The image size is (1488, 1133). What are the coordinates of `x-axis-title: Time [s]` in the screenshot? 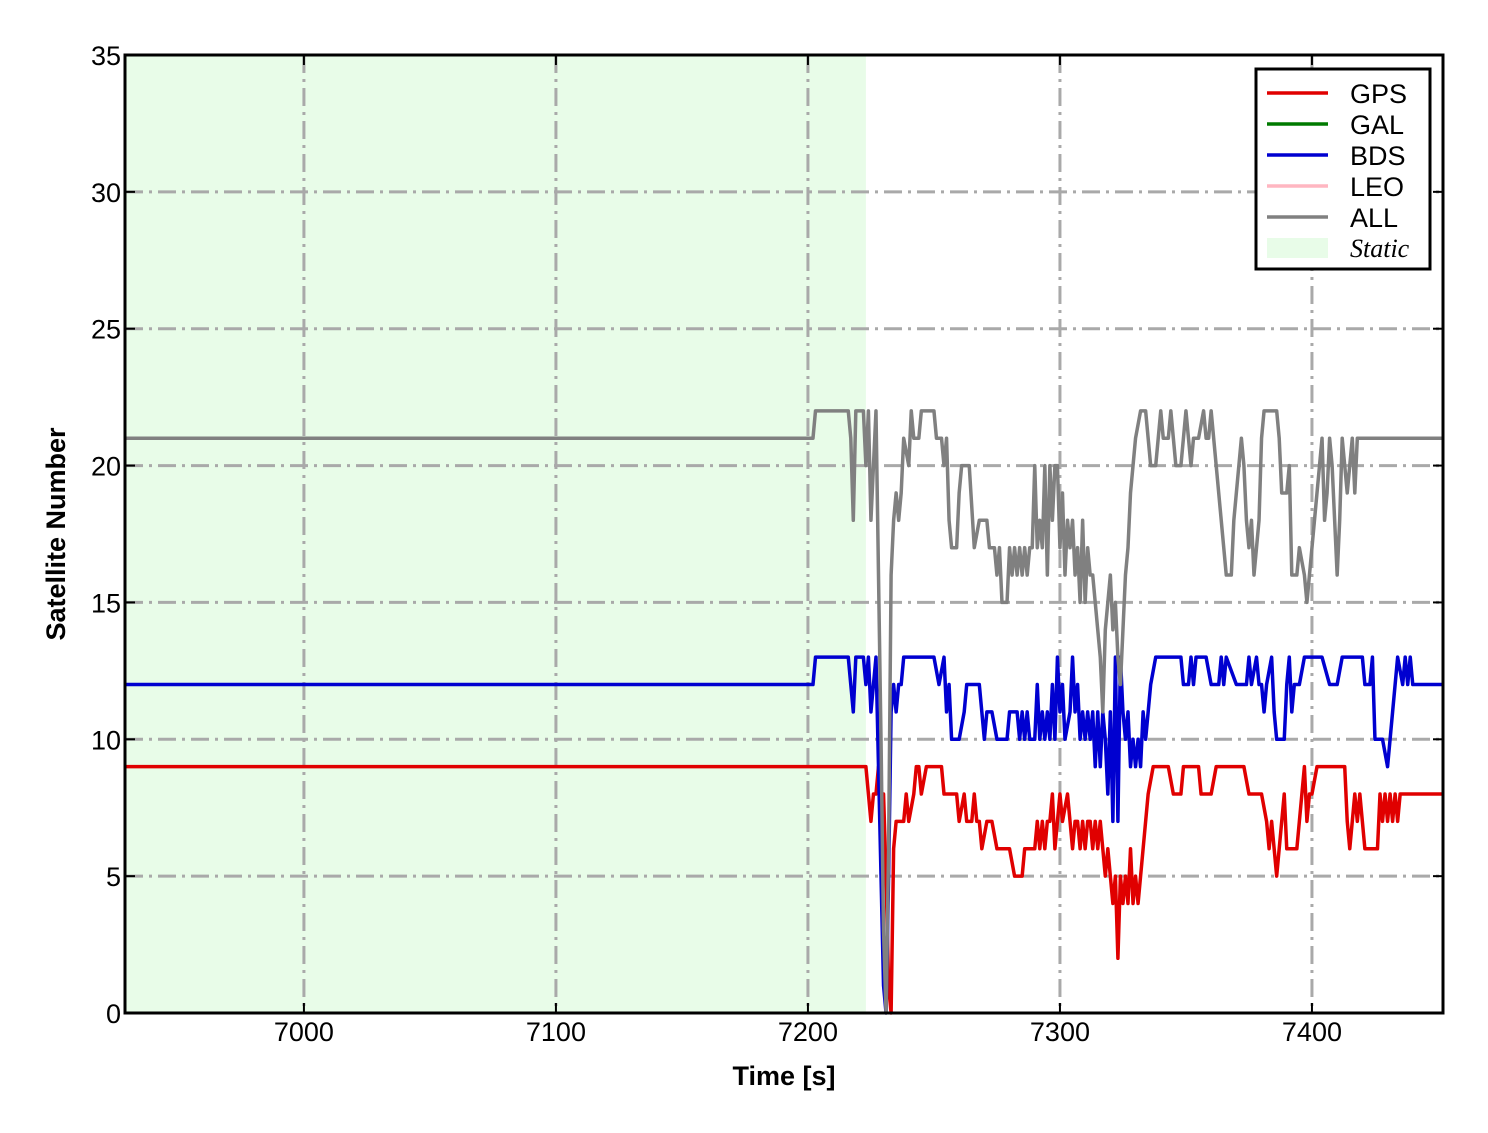 It's located at (783, 1076).